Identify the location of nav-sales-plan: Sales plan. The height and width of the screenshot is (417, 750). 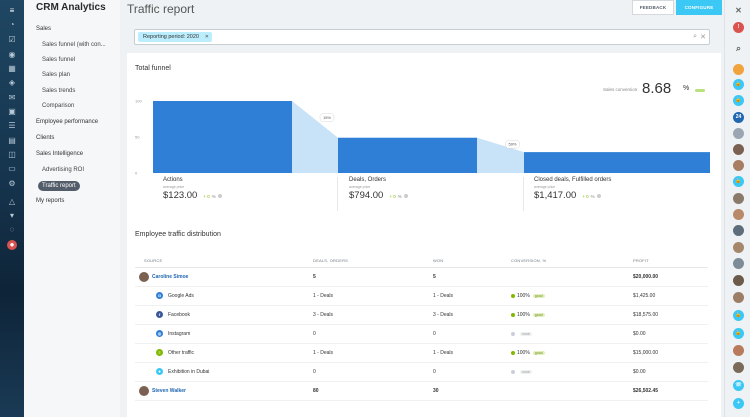
(56, 75).